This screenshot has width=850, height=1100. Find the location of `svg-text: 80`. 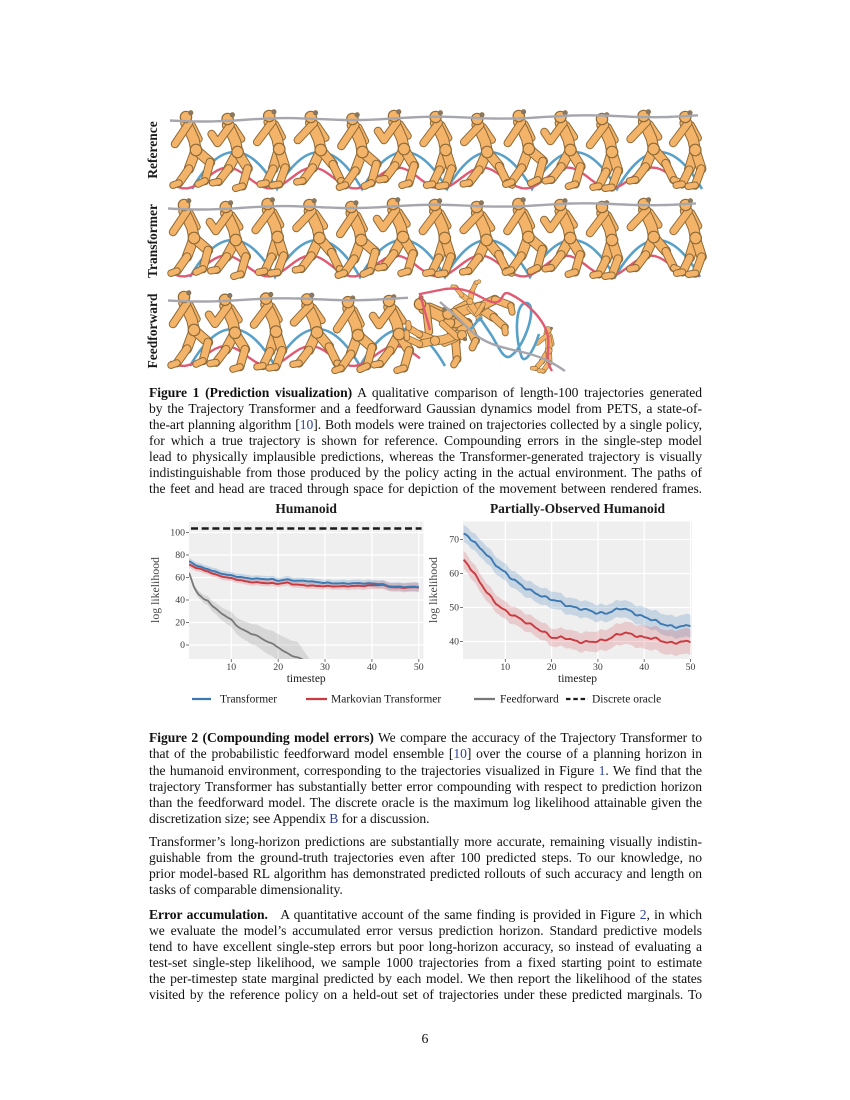

svg-text: 80 is located at coordinates (180, 555).